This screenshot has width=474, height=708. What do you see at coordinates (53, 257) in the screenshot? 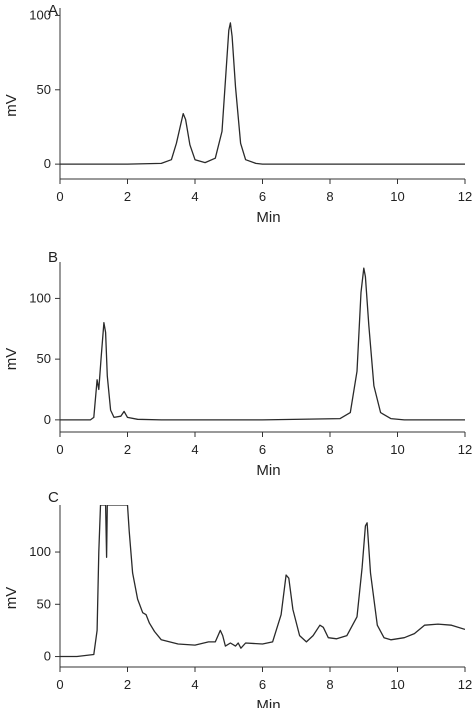
I see `panel-label: B` at bounding box center [53, 257].